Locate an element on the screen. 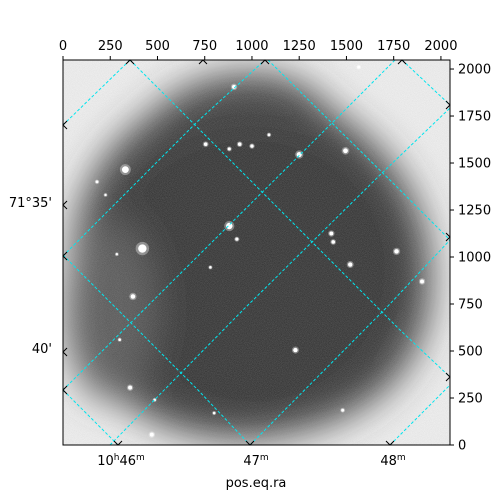  right-tick-label-1500: 1500 is located at coordinates (474, 164).